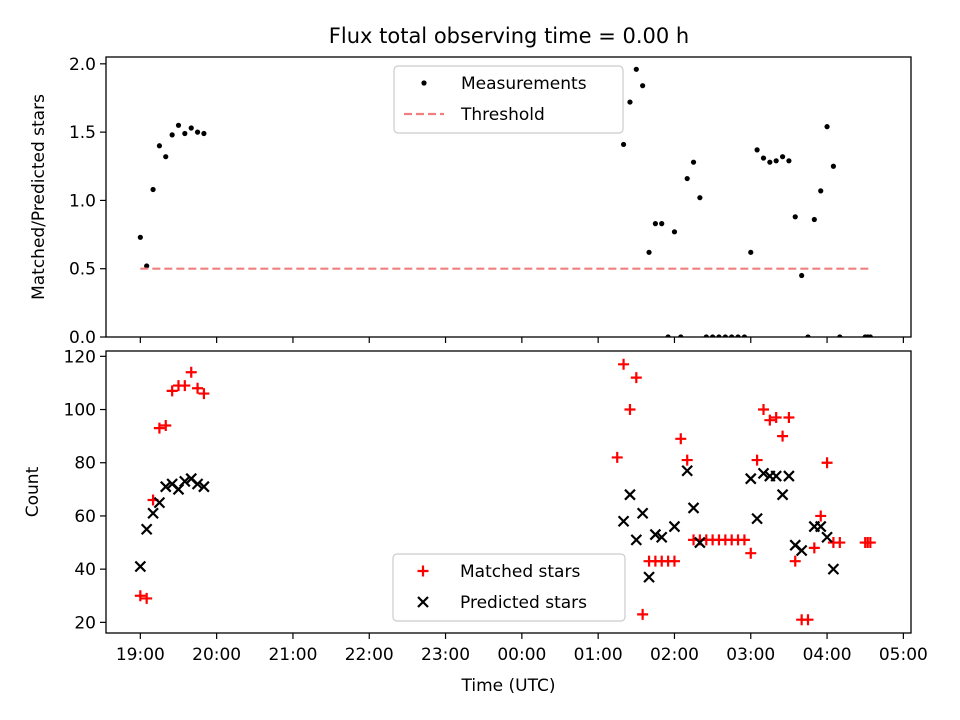 This screenshot has height=720, width=960. Describe the element at coordinates (369, 655) in the screenshot. I see `bottom-xtick-label: 22:00` at that location.